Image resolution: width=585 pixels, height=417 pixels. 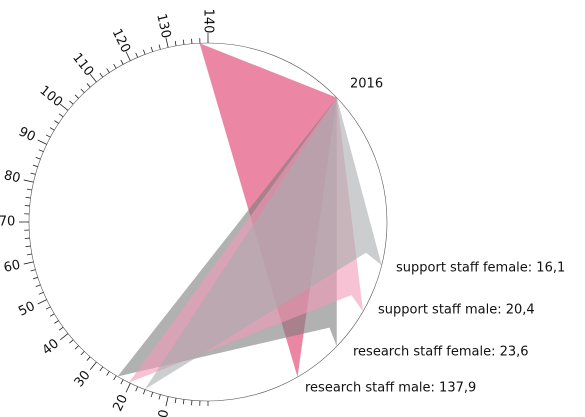 I want to click on scale-label: 50, so click(x=26, y=309).